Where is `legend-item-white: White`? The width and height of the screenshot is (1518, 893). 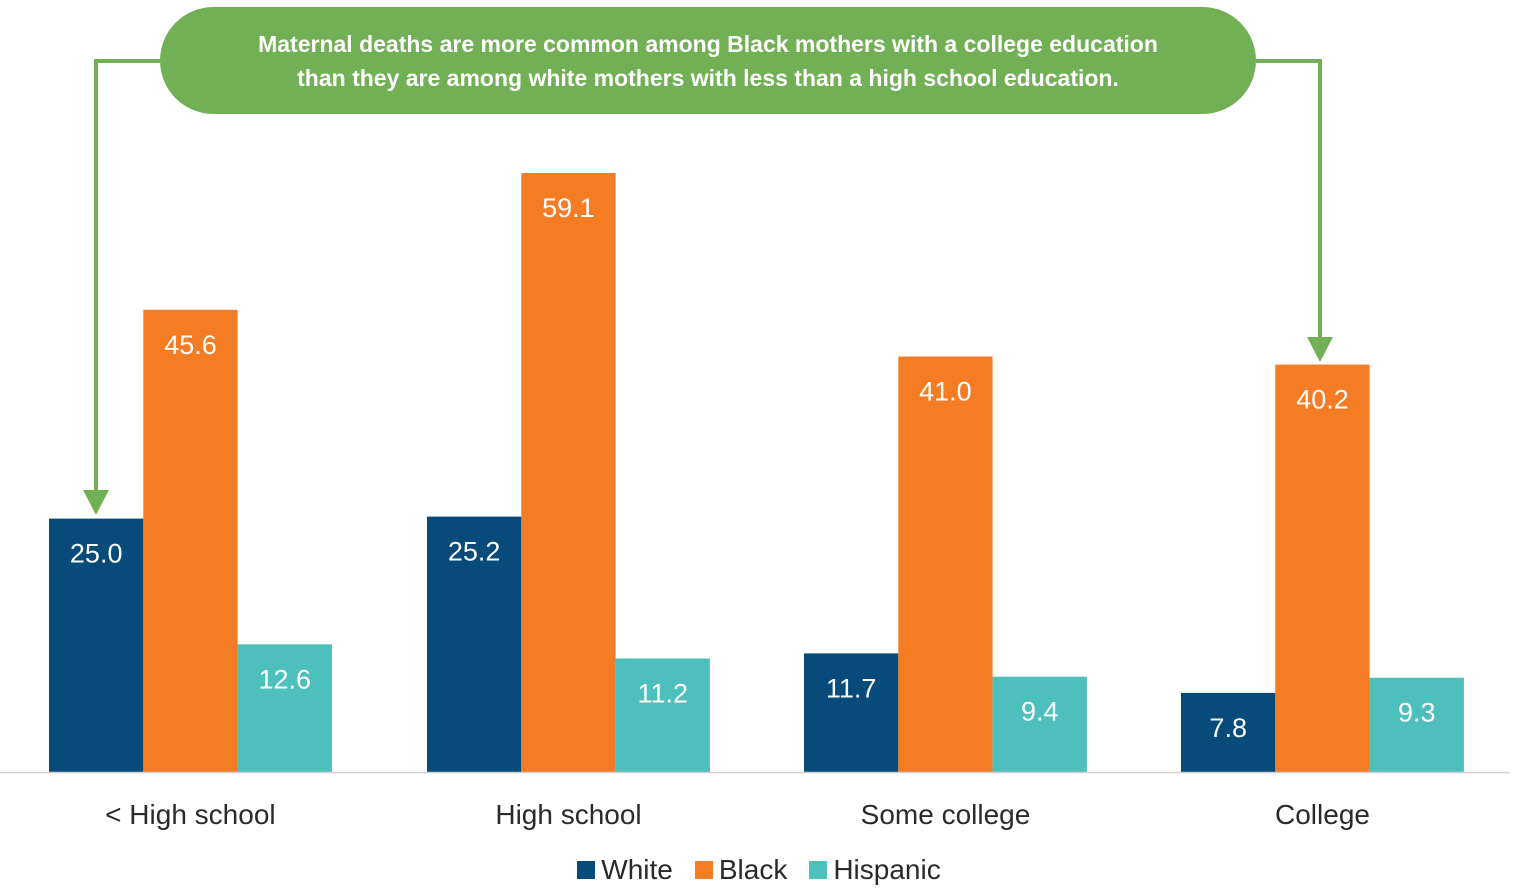
legend-item-white: White is located at coordinates (625, 870).